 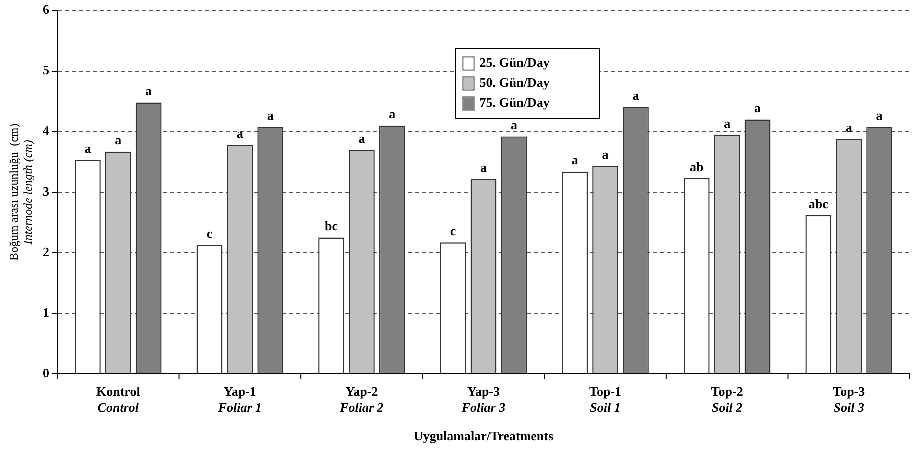 I want to click on x-tick-label: Yap-3 Foliar 3, so click(x=483, y=399).